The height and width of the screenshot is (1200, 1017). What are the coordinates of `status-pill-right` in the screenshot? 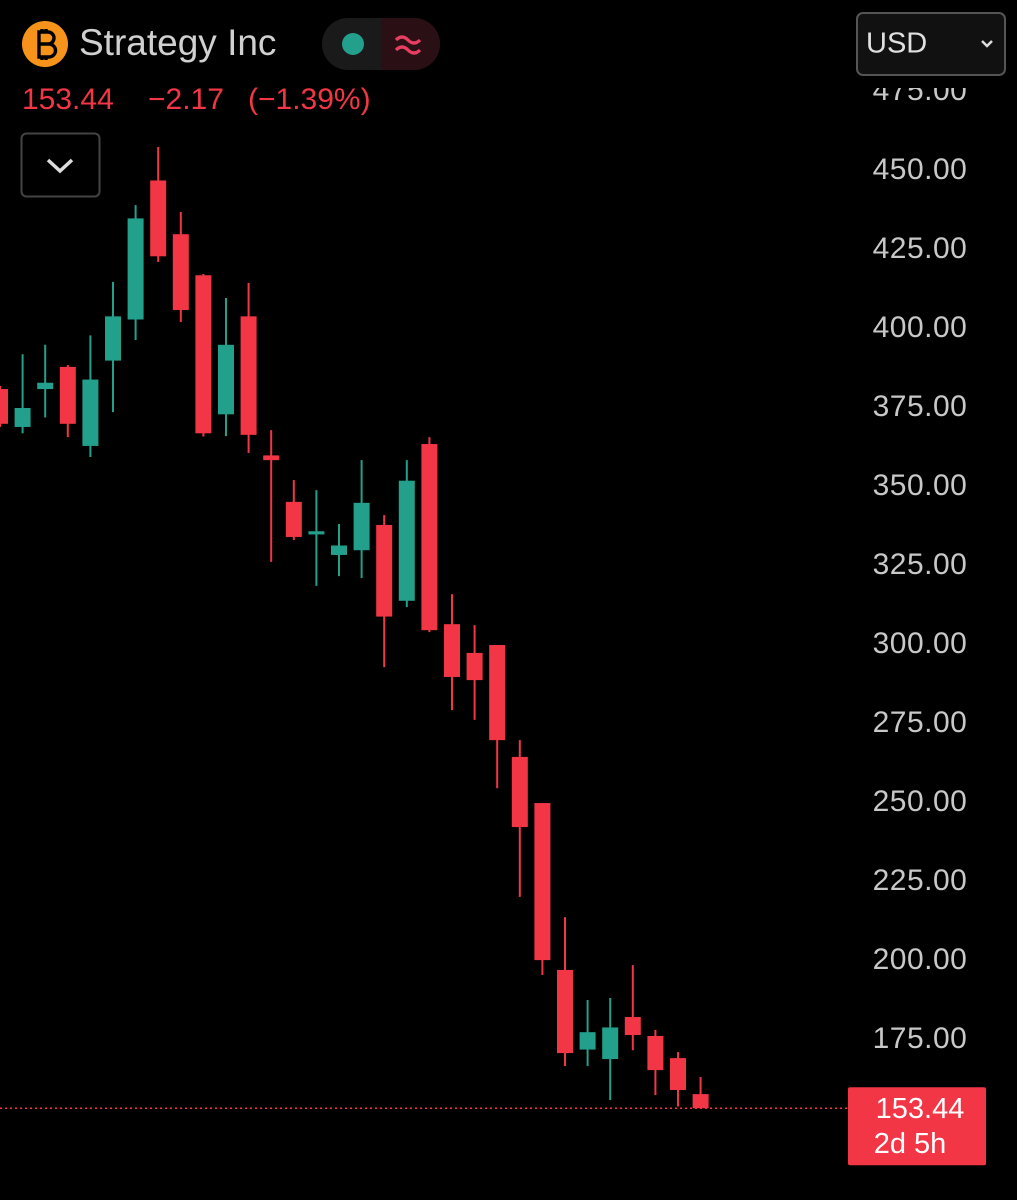 It's located at (410, 44).